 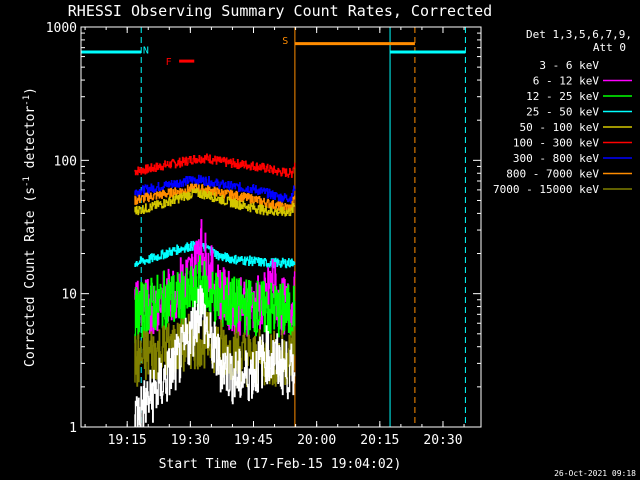 What do you see at coordinates (73, 428) in the screenshot?
I see `y-tick-label: 1` at bounding box center [73, 428].